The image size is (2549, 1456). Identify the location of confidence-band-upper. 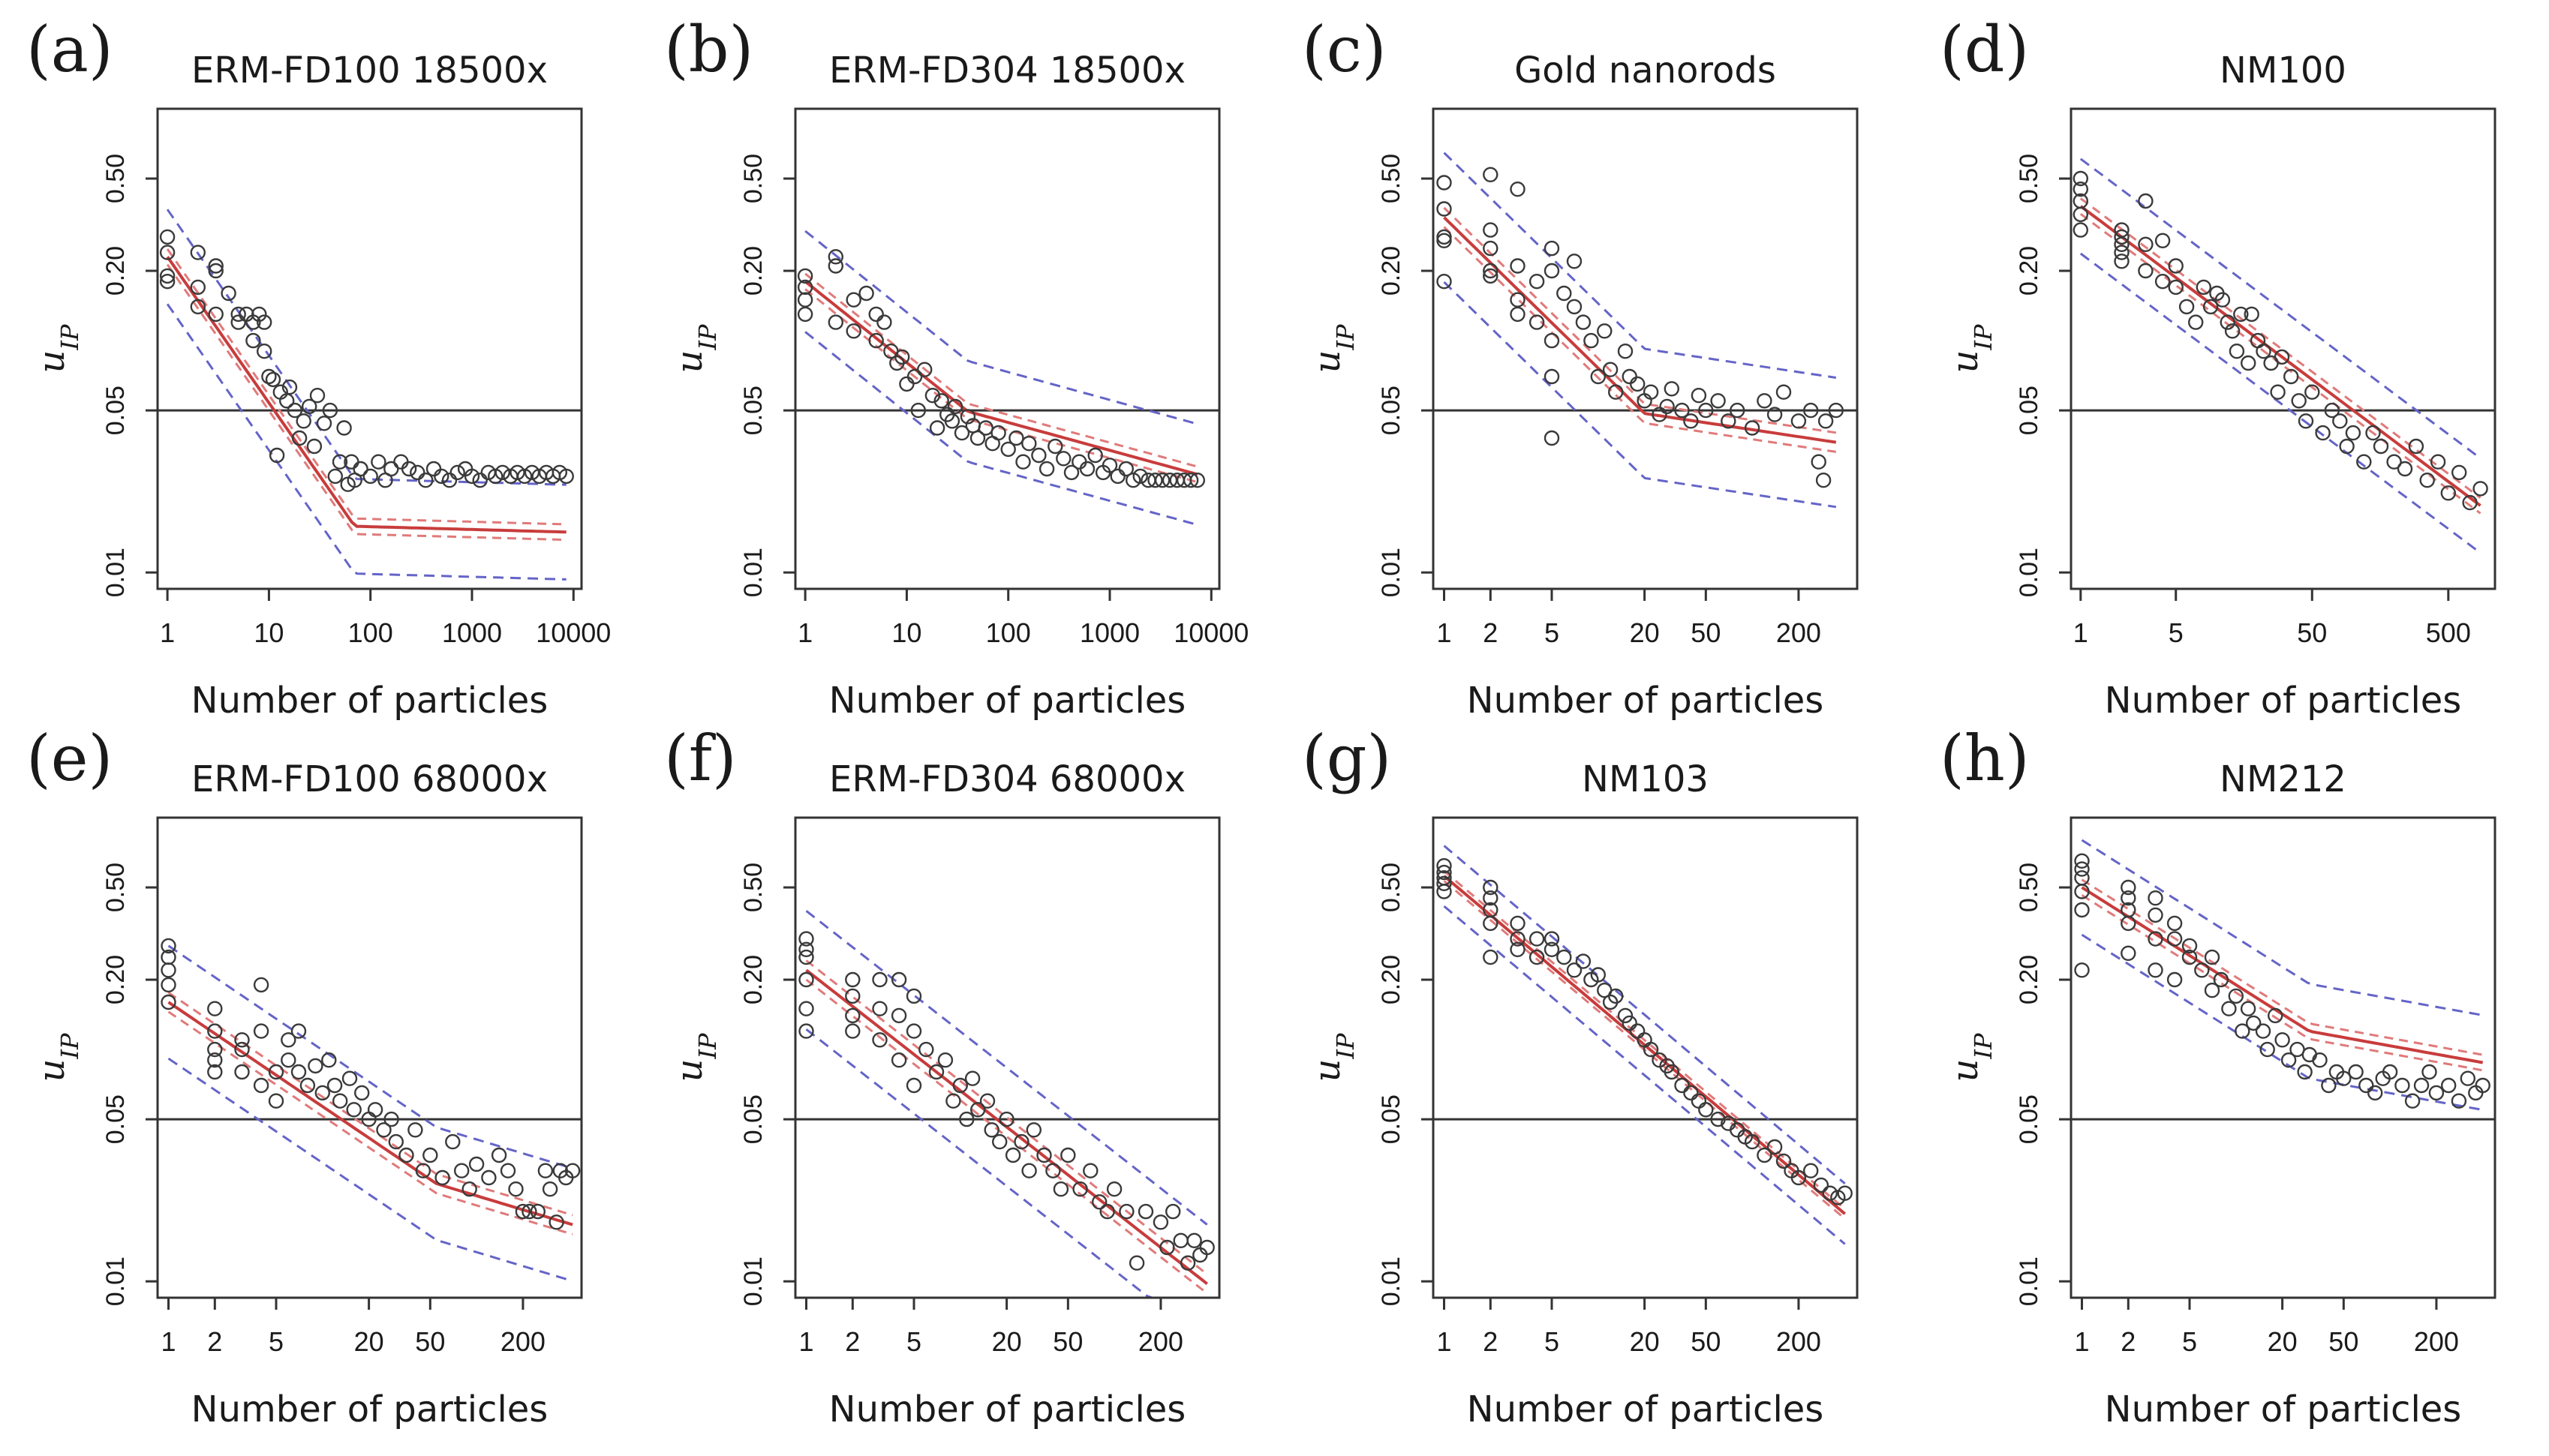
(1644, 1040).